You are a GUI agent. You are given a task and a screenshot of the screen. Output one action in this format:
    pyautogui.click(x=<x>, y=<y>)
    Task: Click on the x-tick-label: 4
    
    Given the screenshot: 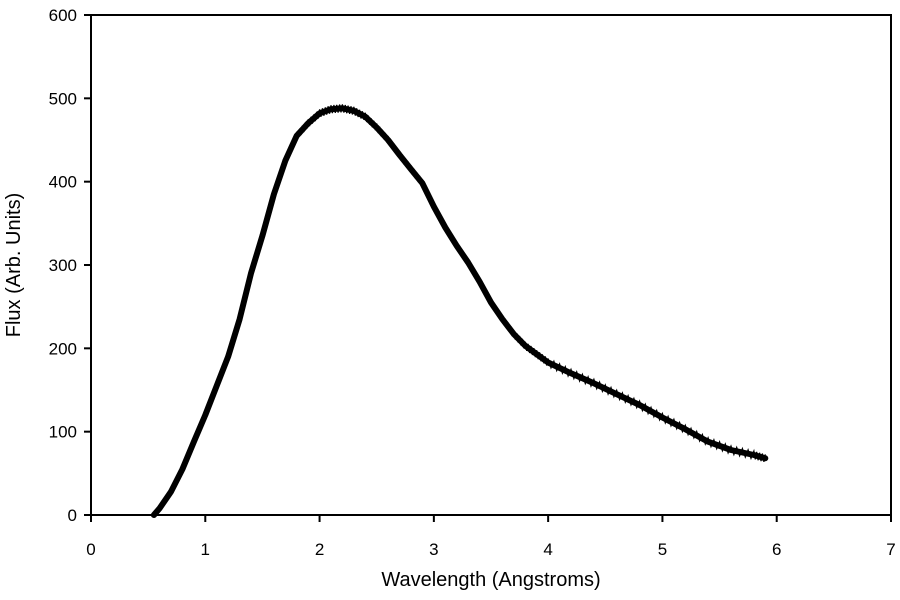 What is the action you would take?
    pyautogui.click(x=547, y=549)
    